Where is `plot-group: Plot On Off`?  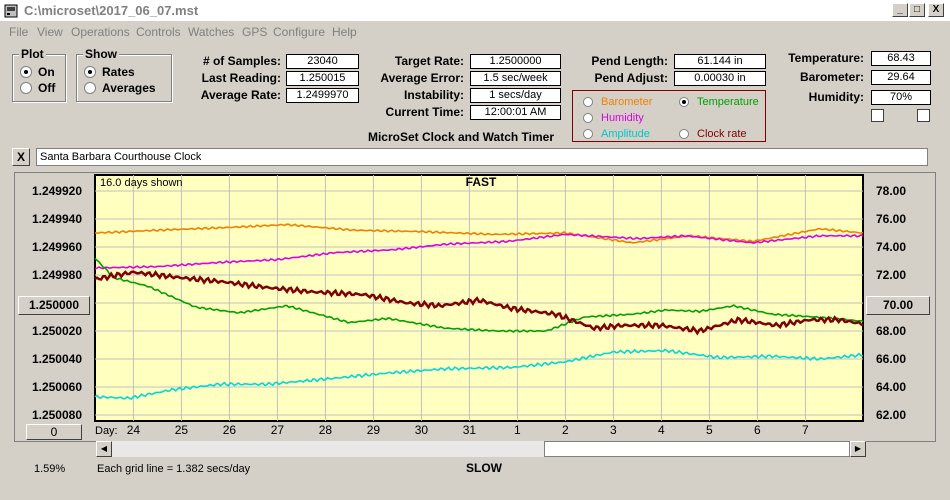
plot-group: Plot On Off is located at coordinates (39, 74).